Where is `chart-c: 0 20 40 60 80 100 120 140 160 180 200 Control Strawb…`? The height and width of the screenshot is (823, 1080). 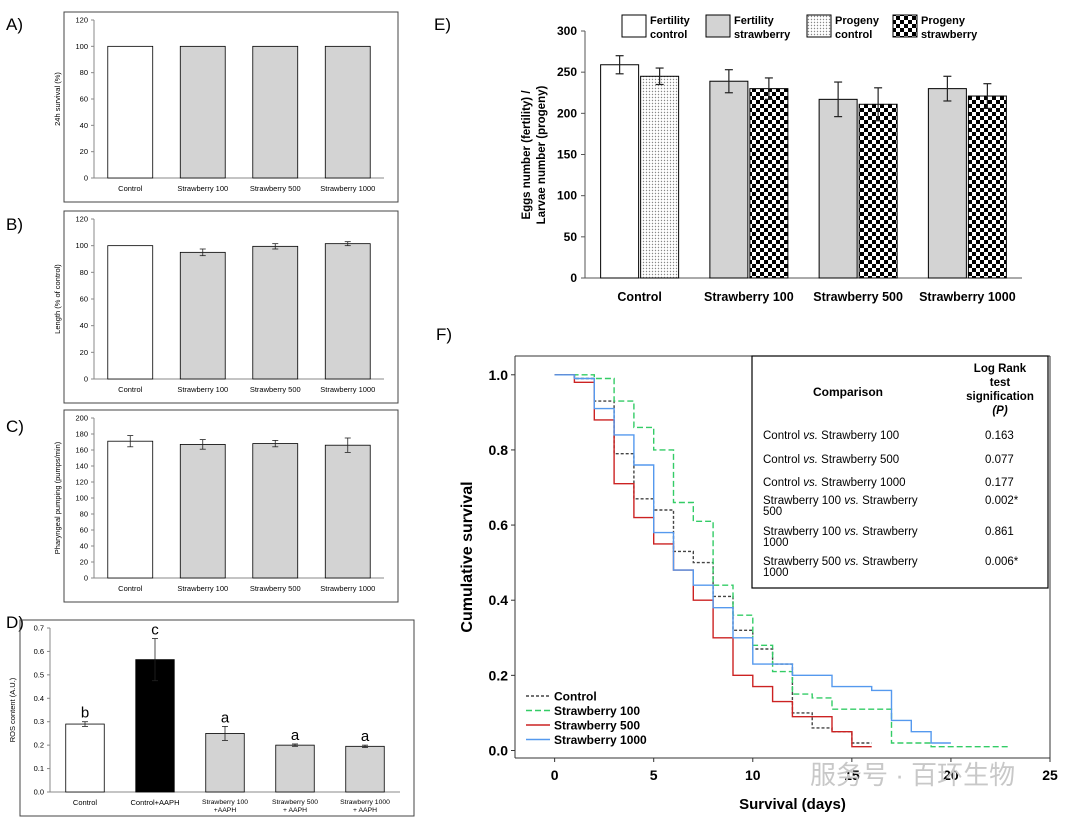
chart-c: 0 20 40 60 80 100 120 140 160 180 200 Control Strawb… is located at coordinates (226, 506).